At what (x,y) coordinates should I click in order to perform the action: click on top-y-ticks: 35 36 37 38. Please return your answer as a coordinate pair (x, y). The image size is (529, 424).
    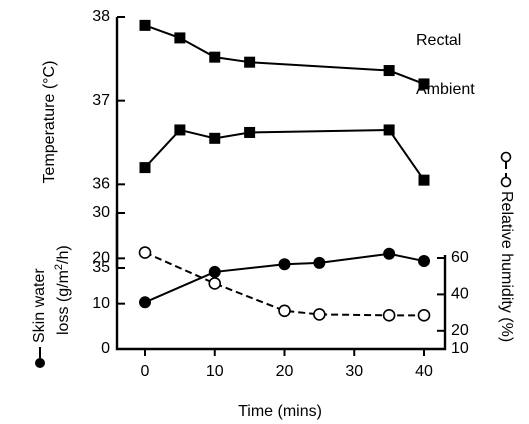
    Looking at the image, I should click on (108, 142).